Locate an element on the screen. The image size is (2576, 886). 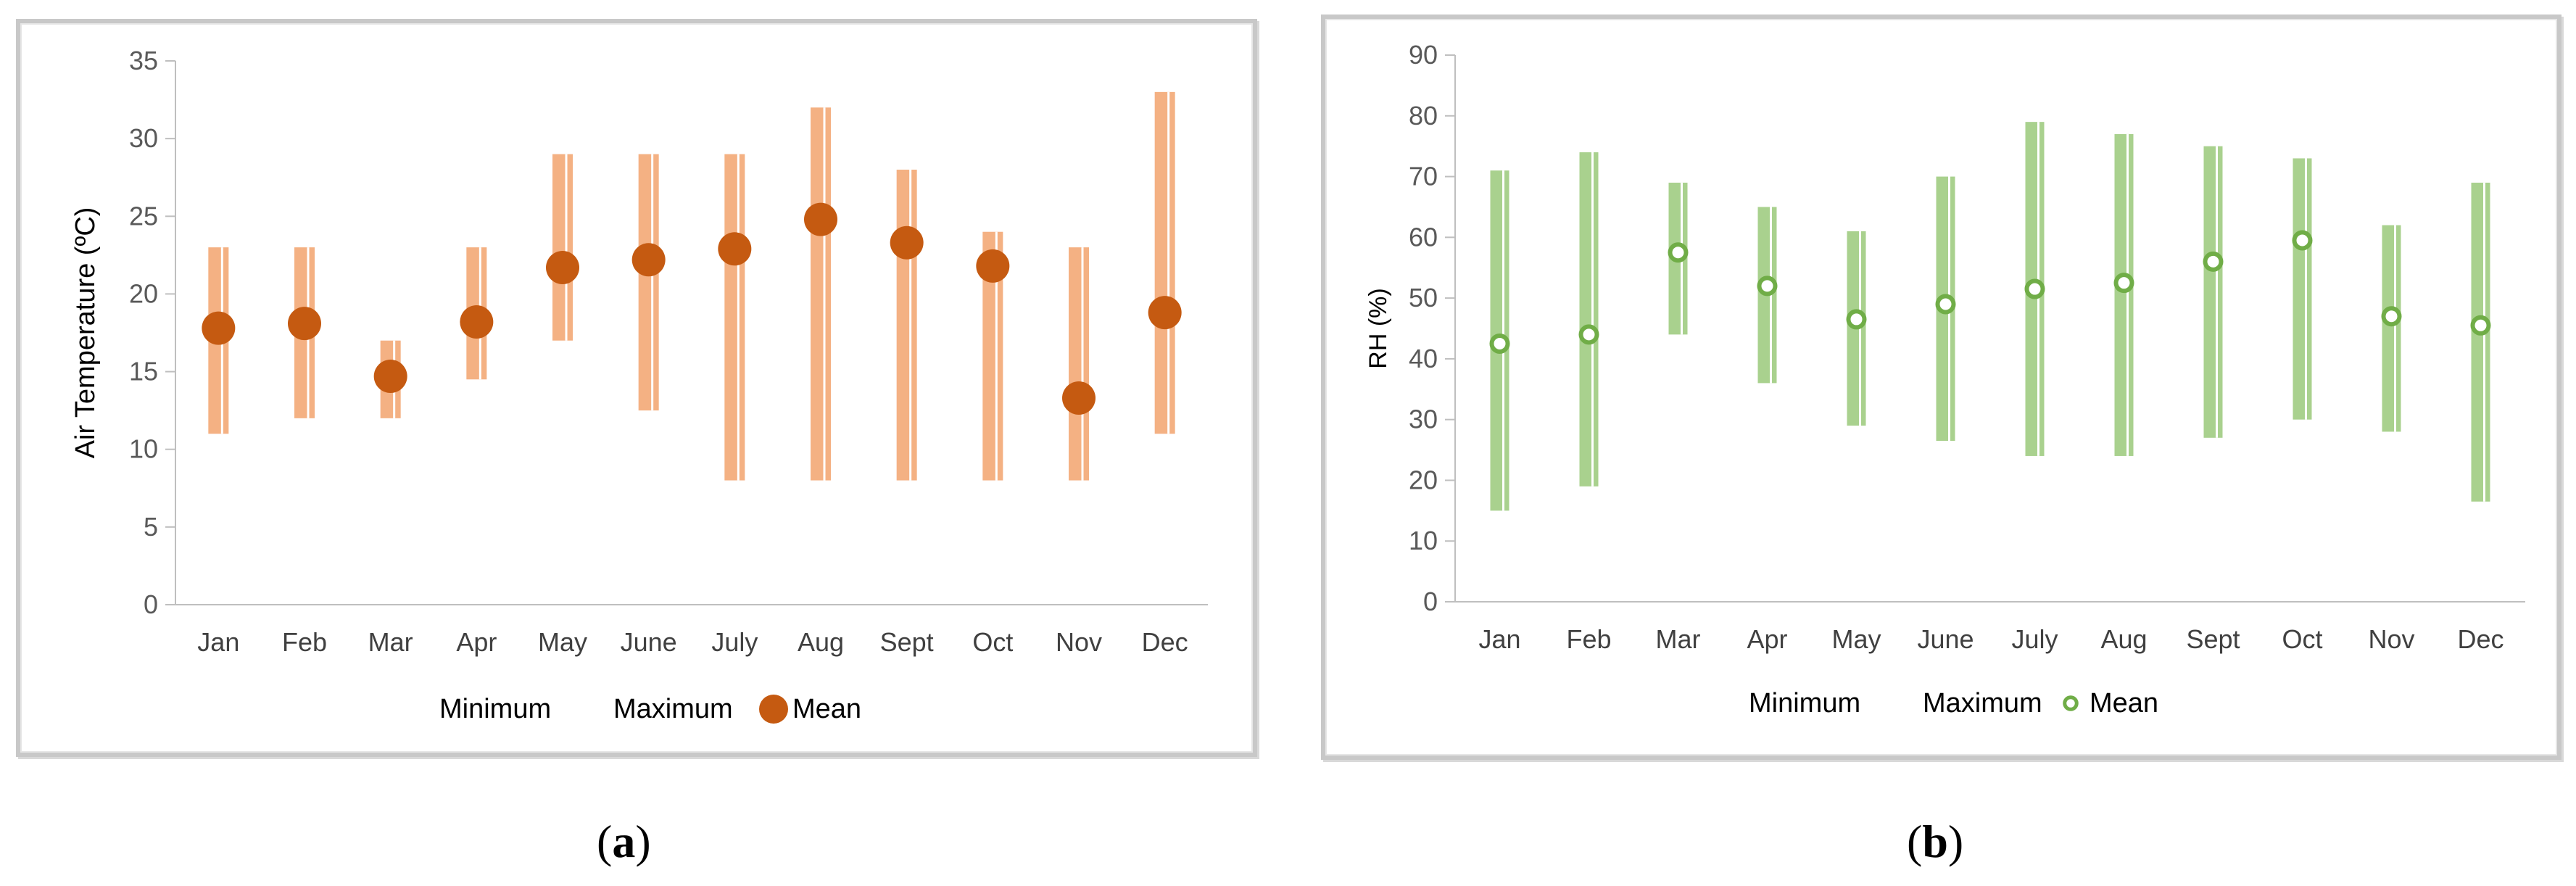
y-tick-label: 25 is located at coordinates (143, 216).